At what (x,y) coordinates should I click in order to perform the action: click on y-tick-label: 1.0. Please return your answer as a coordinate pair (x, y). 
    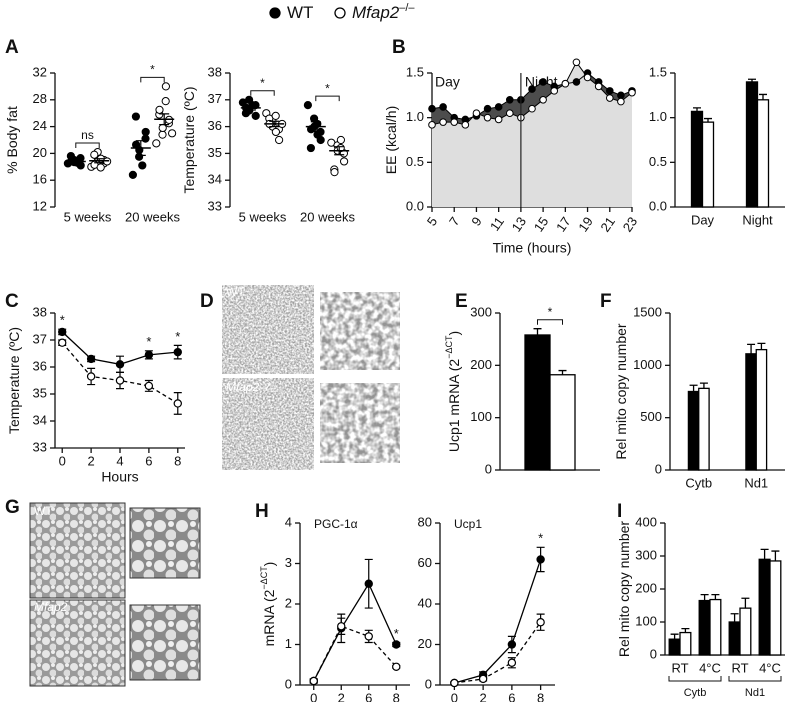
    Looking at the image, I should click on (415, 116).